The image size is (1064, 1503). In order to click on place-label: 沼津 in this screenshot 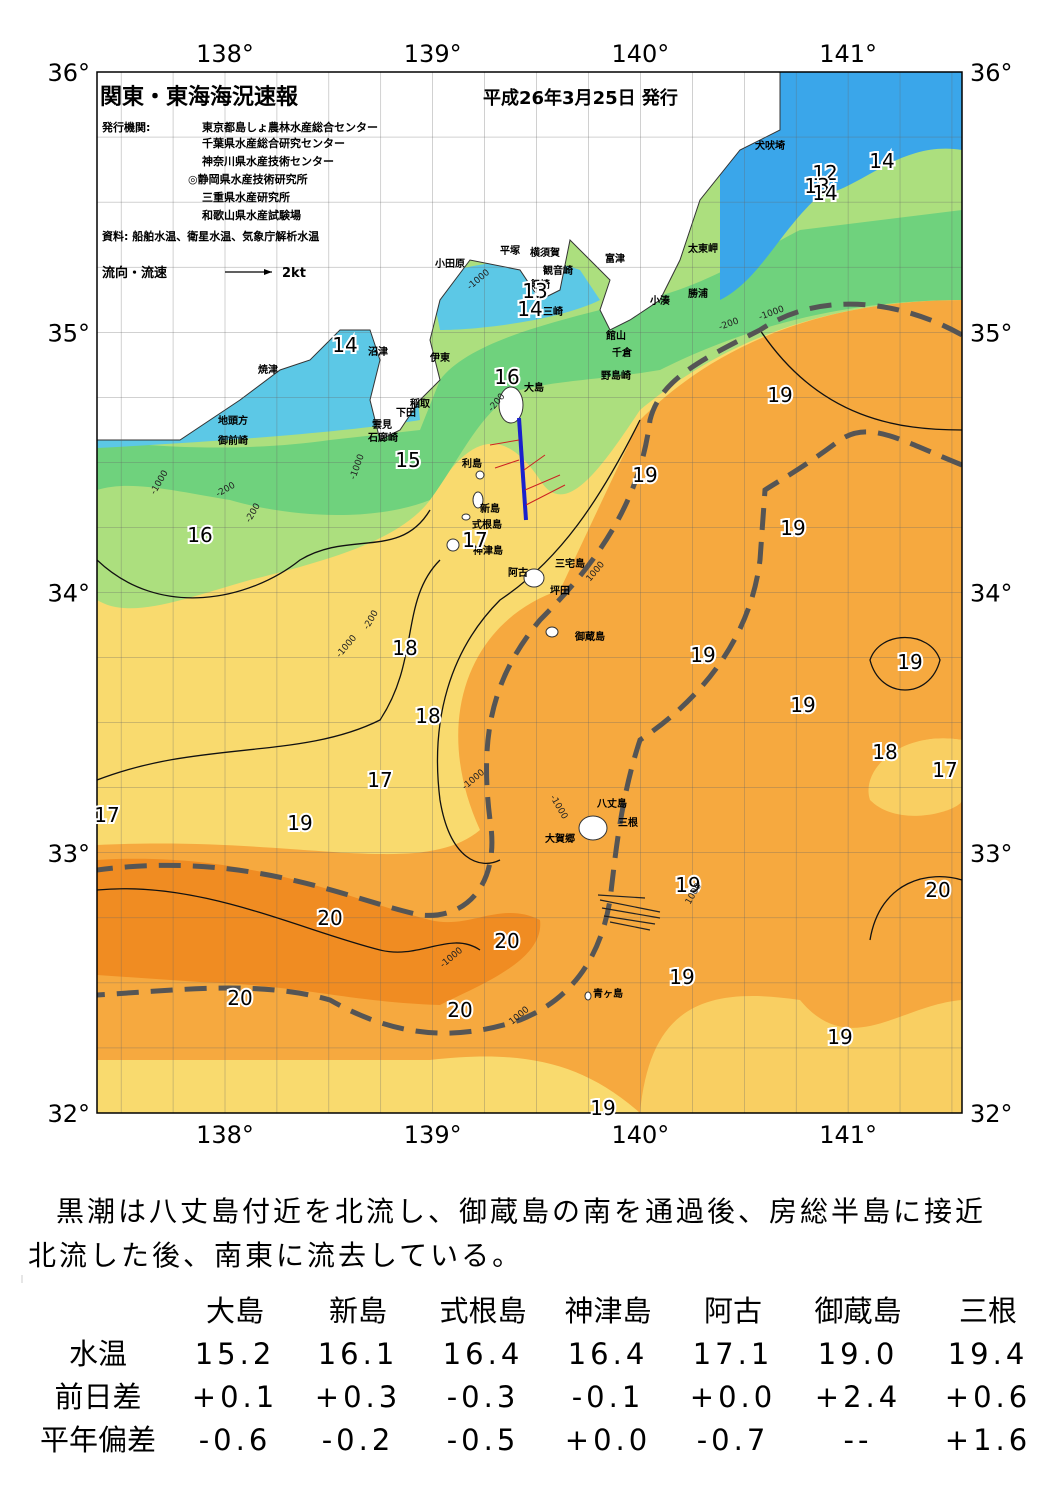, I will do `click(378, 351)`.